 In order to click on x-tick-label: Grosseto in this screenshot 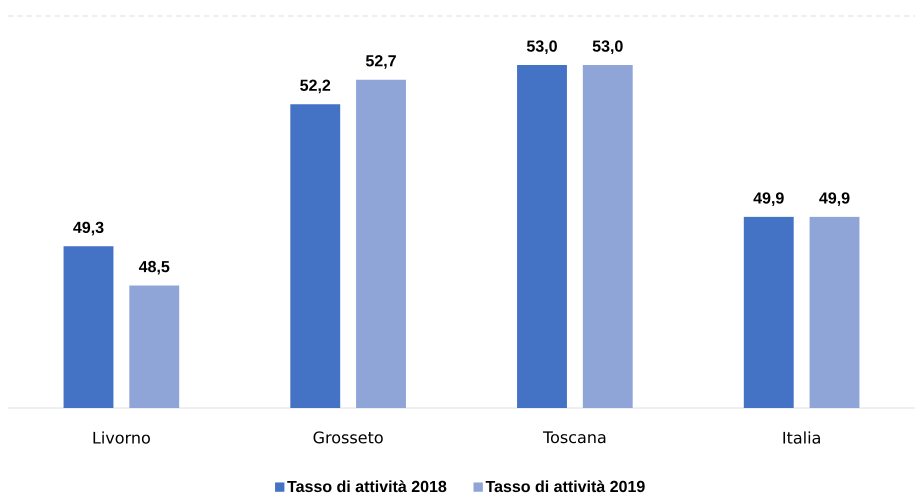, I will do `click(348, 437)`.